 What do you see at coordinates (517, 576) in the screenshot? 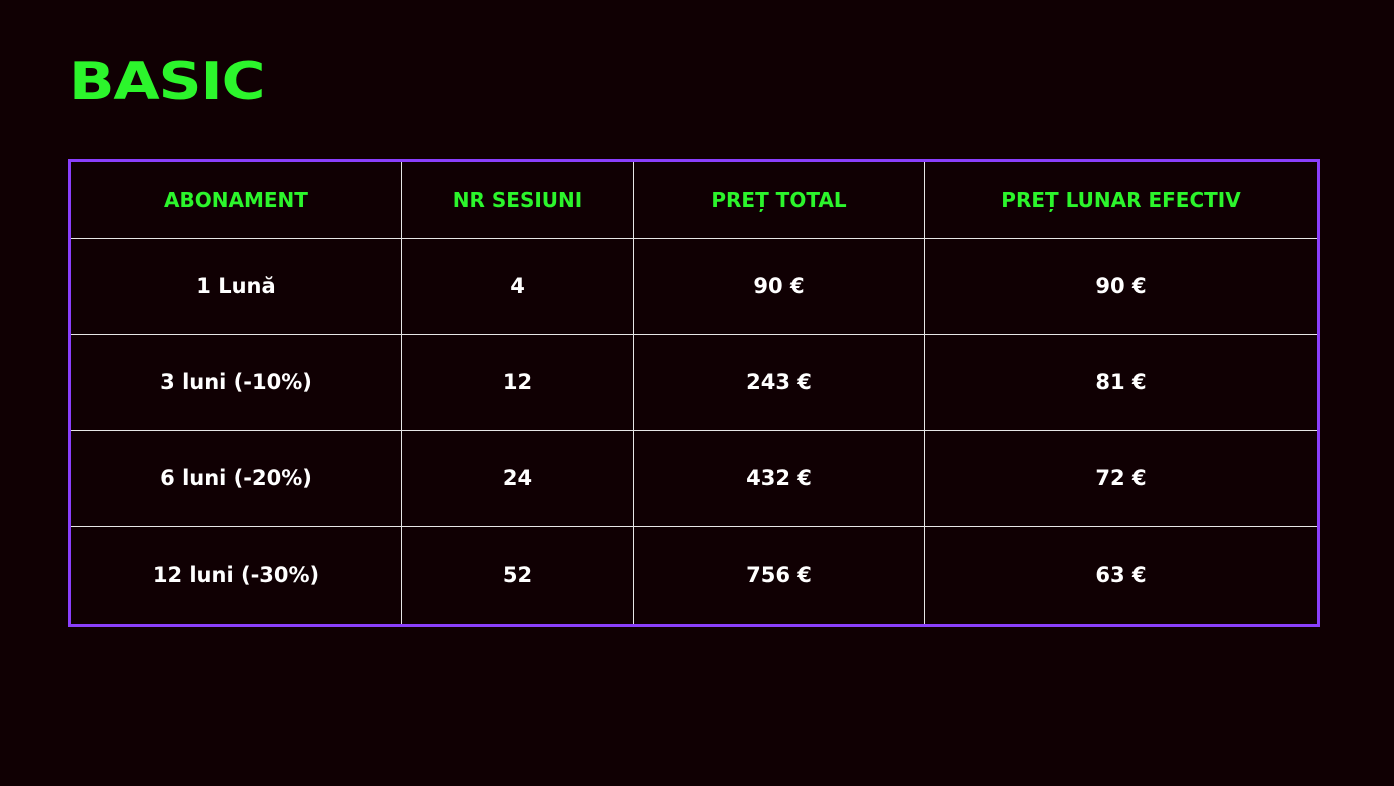
I see `cell-nr-sesiuni: 52` at bounding box center [517, 576].